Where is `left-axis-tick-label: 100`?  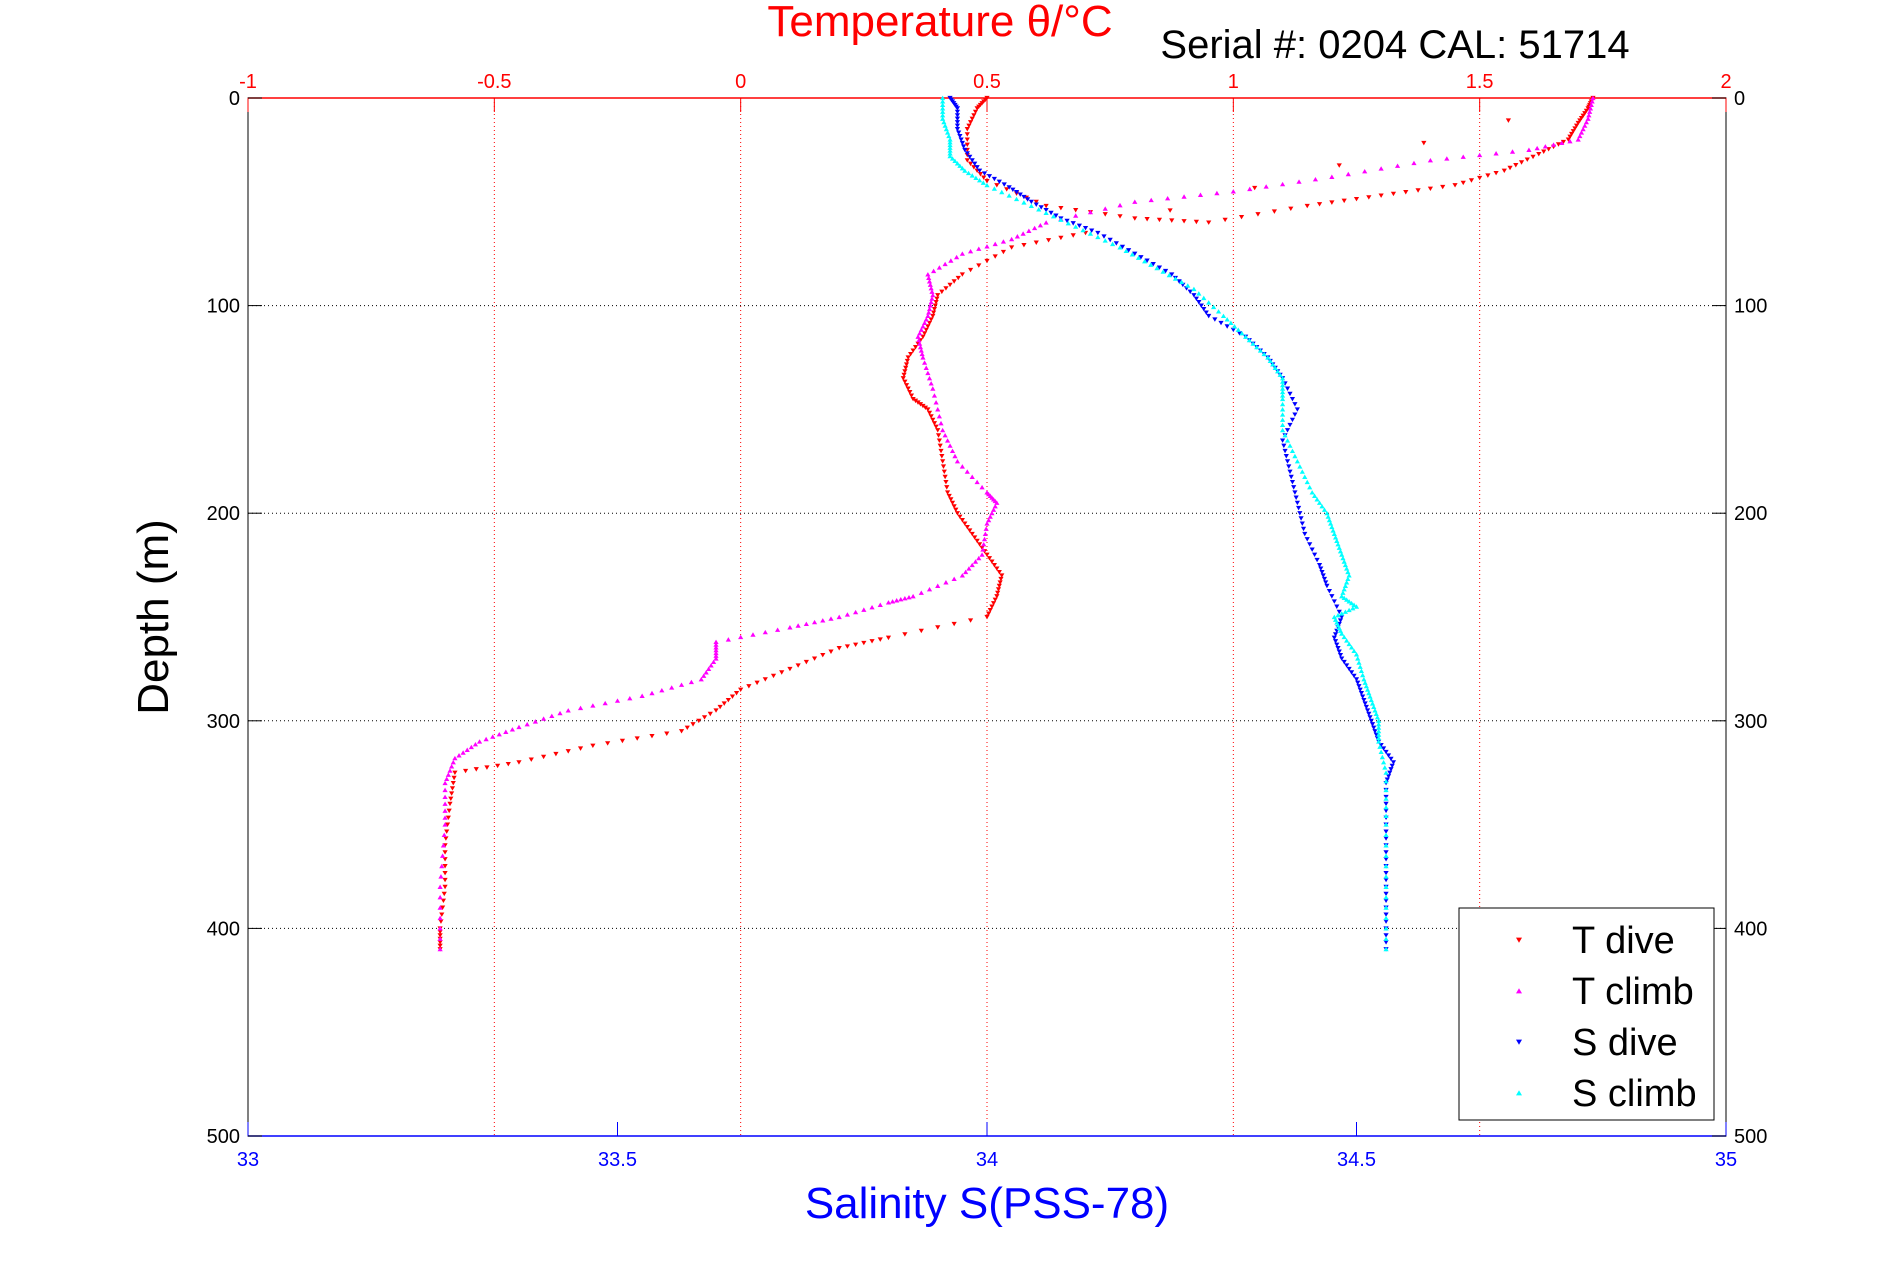 left-axis-tick-label: 100 is located at coordinates (223, 307).